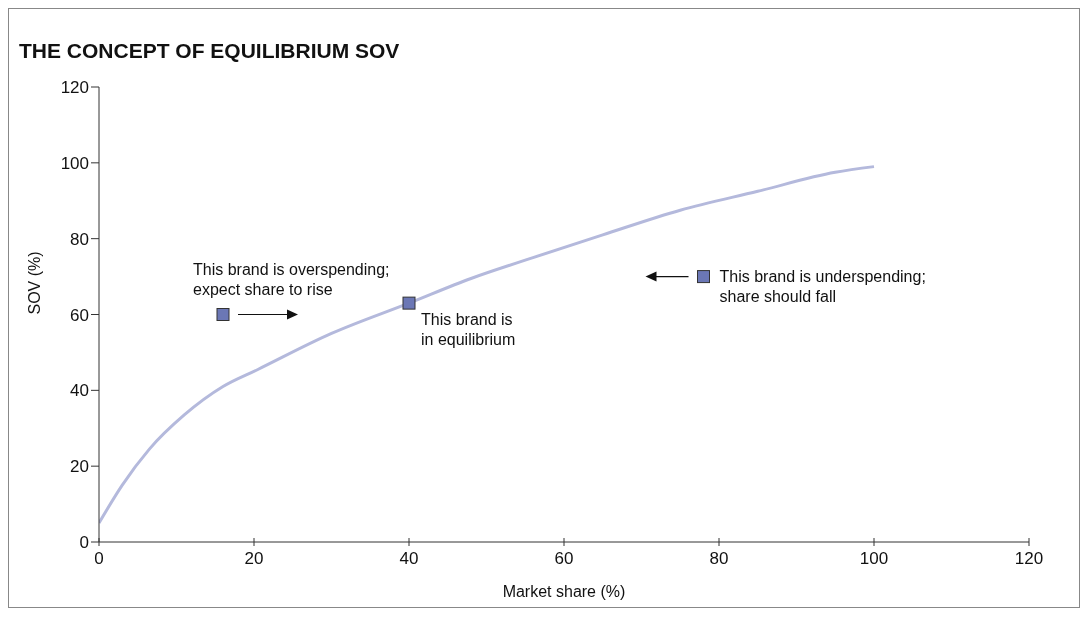 This screenshot has width=1090, height=635. Describe the element at coordinates (34, 283) in the screenshot. I see `y-axis-title: SOV (%)` at that location.